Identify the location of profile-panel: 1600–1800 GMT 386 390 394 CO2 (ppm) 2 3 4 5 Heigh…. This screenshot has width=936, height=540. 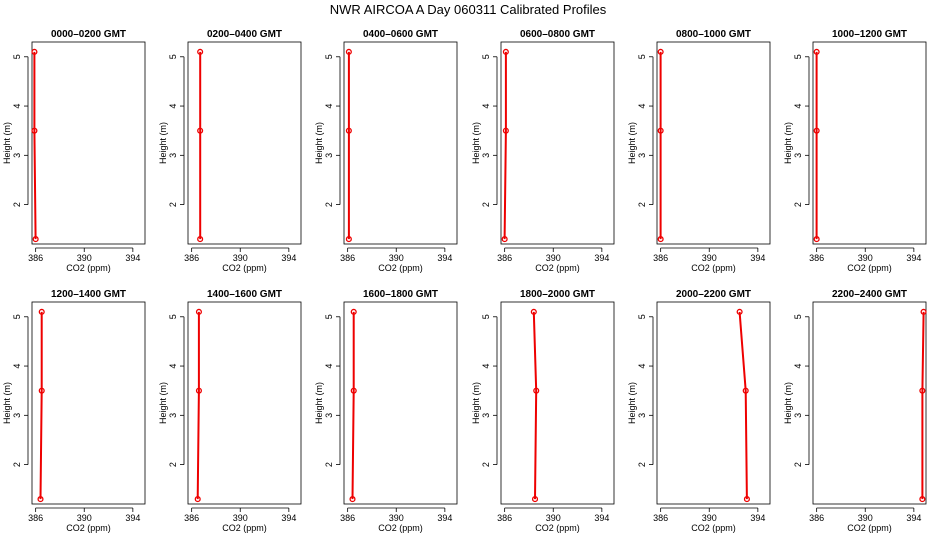
(386, 411).